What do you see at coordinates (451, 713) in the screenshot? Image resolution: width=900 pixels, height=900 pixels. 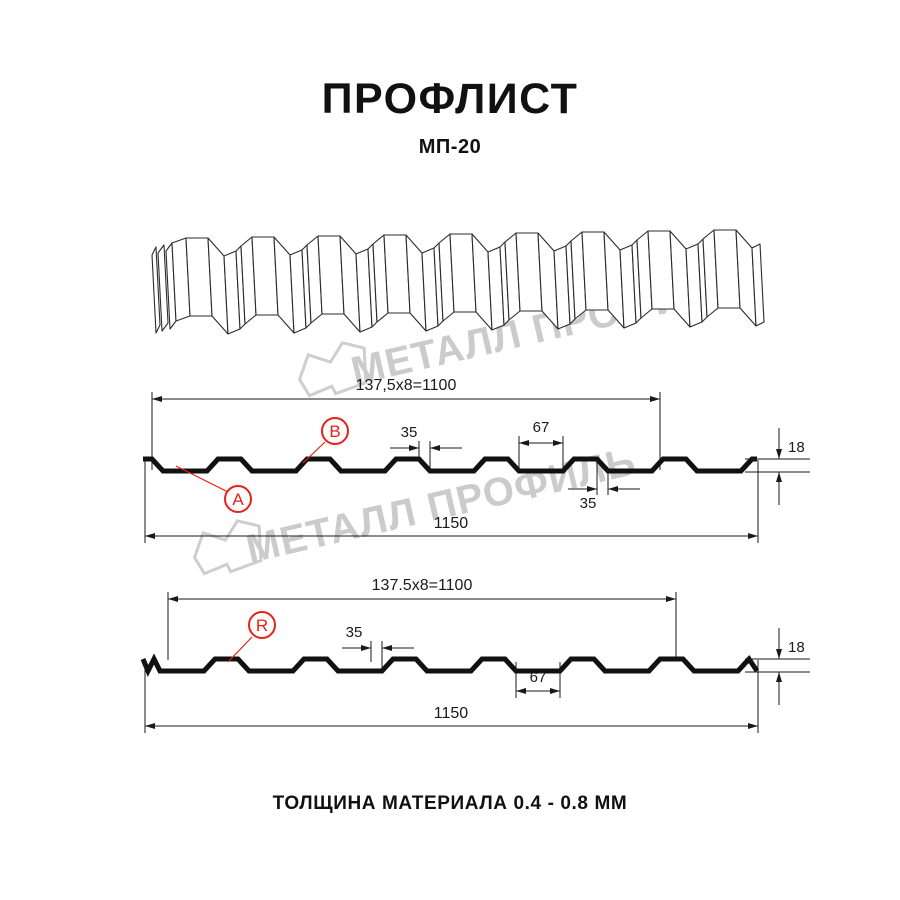 I see `dimension-label-bottom-overall-2: 1150` at bounding box center [451, 713].